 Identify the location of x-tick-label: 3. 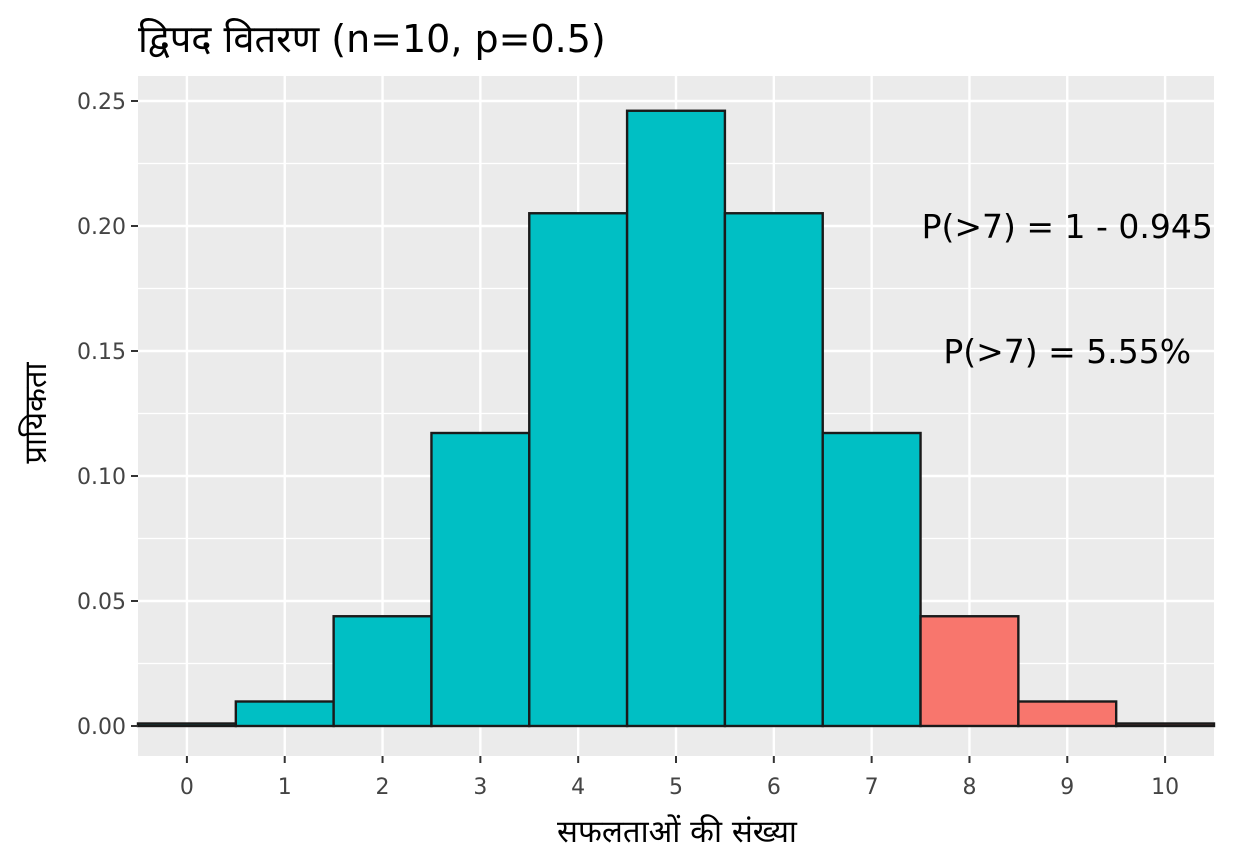
(480, 787).